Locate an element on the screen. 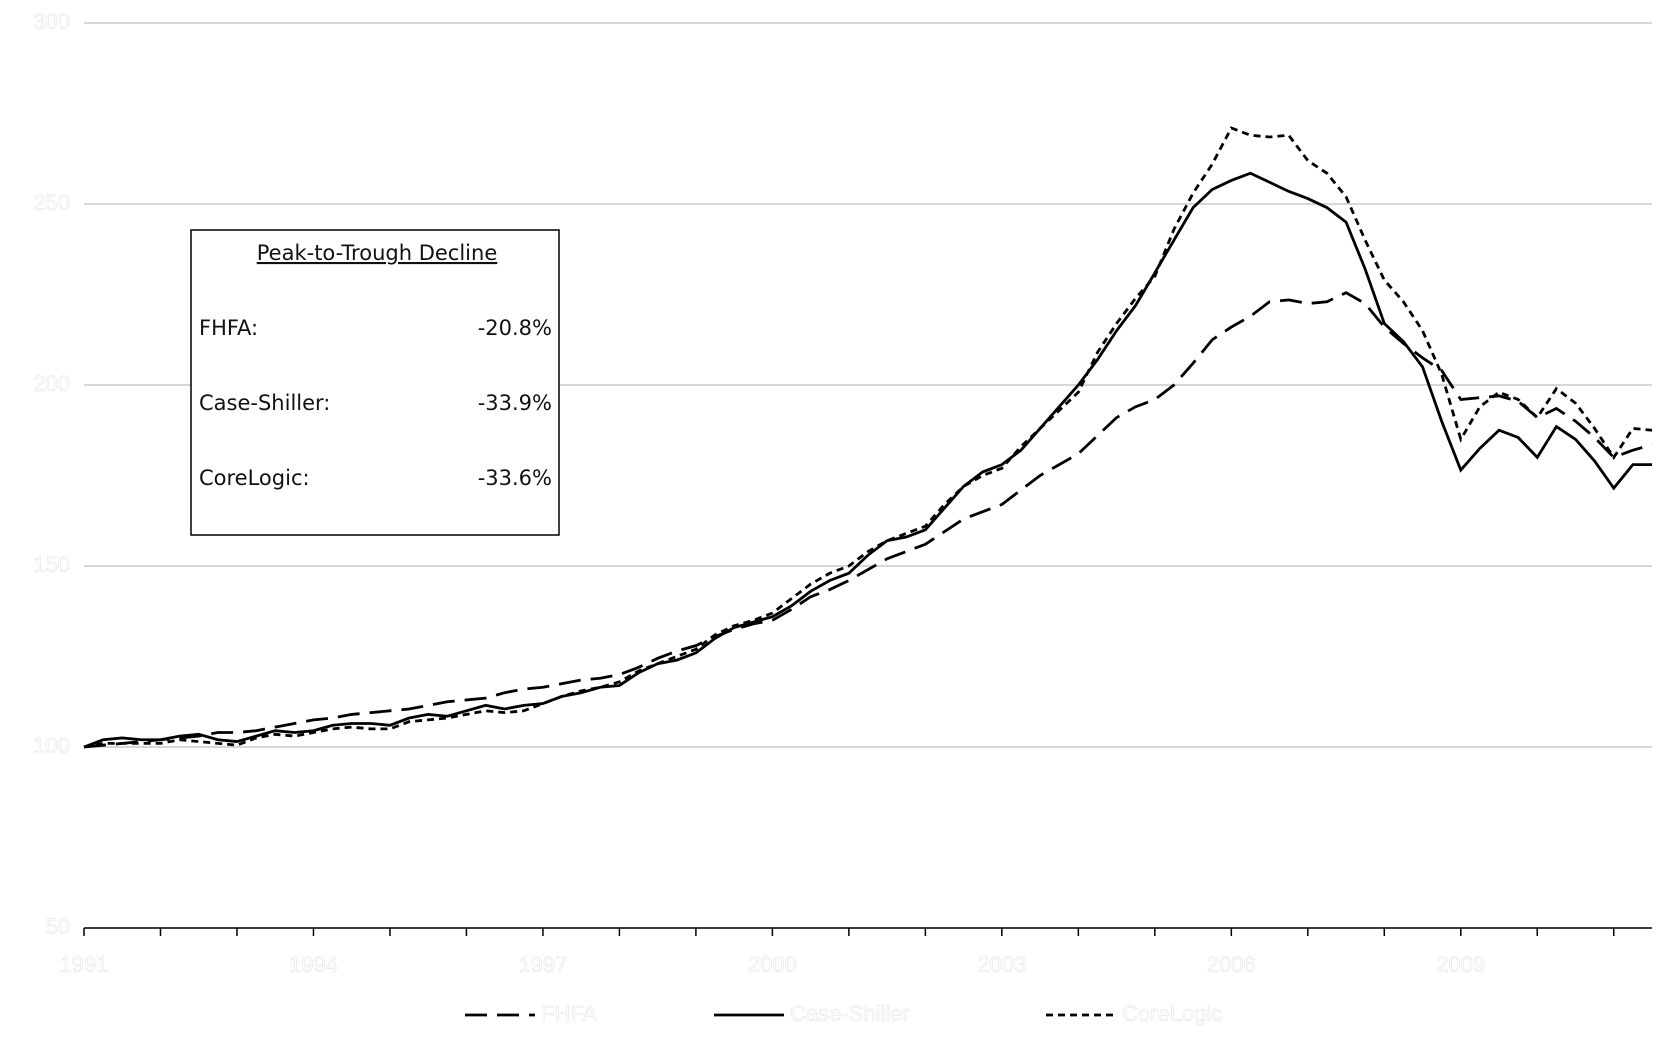 The image size is (1659, 1037). y-tick-label: 150 is located at coordinates (51, 564).